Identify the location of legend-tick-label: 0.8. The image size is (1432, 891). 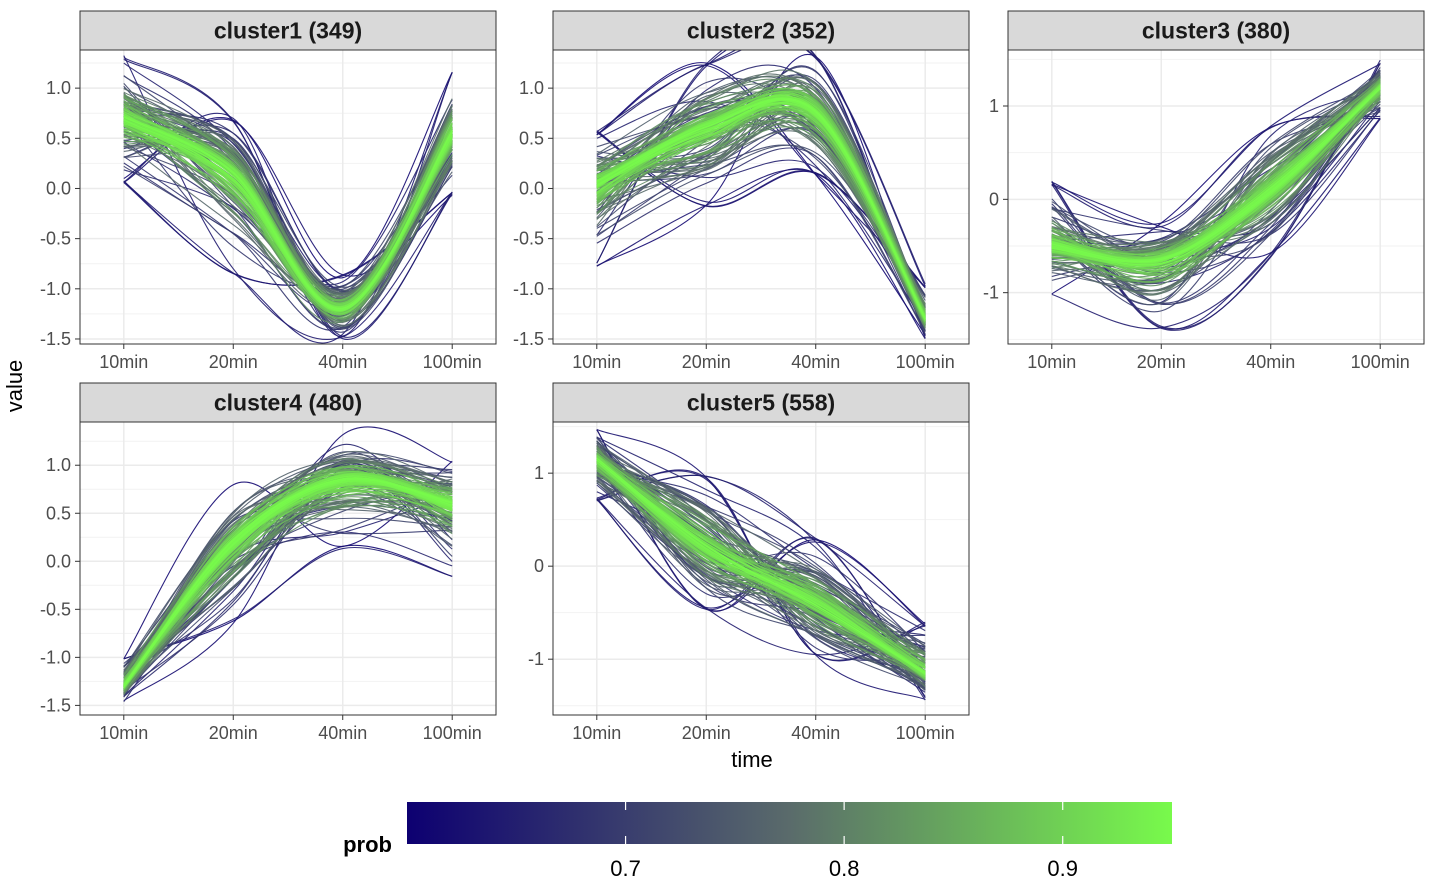
(844, 868).